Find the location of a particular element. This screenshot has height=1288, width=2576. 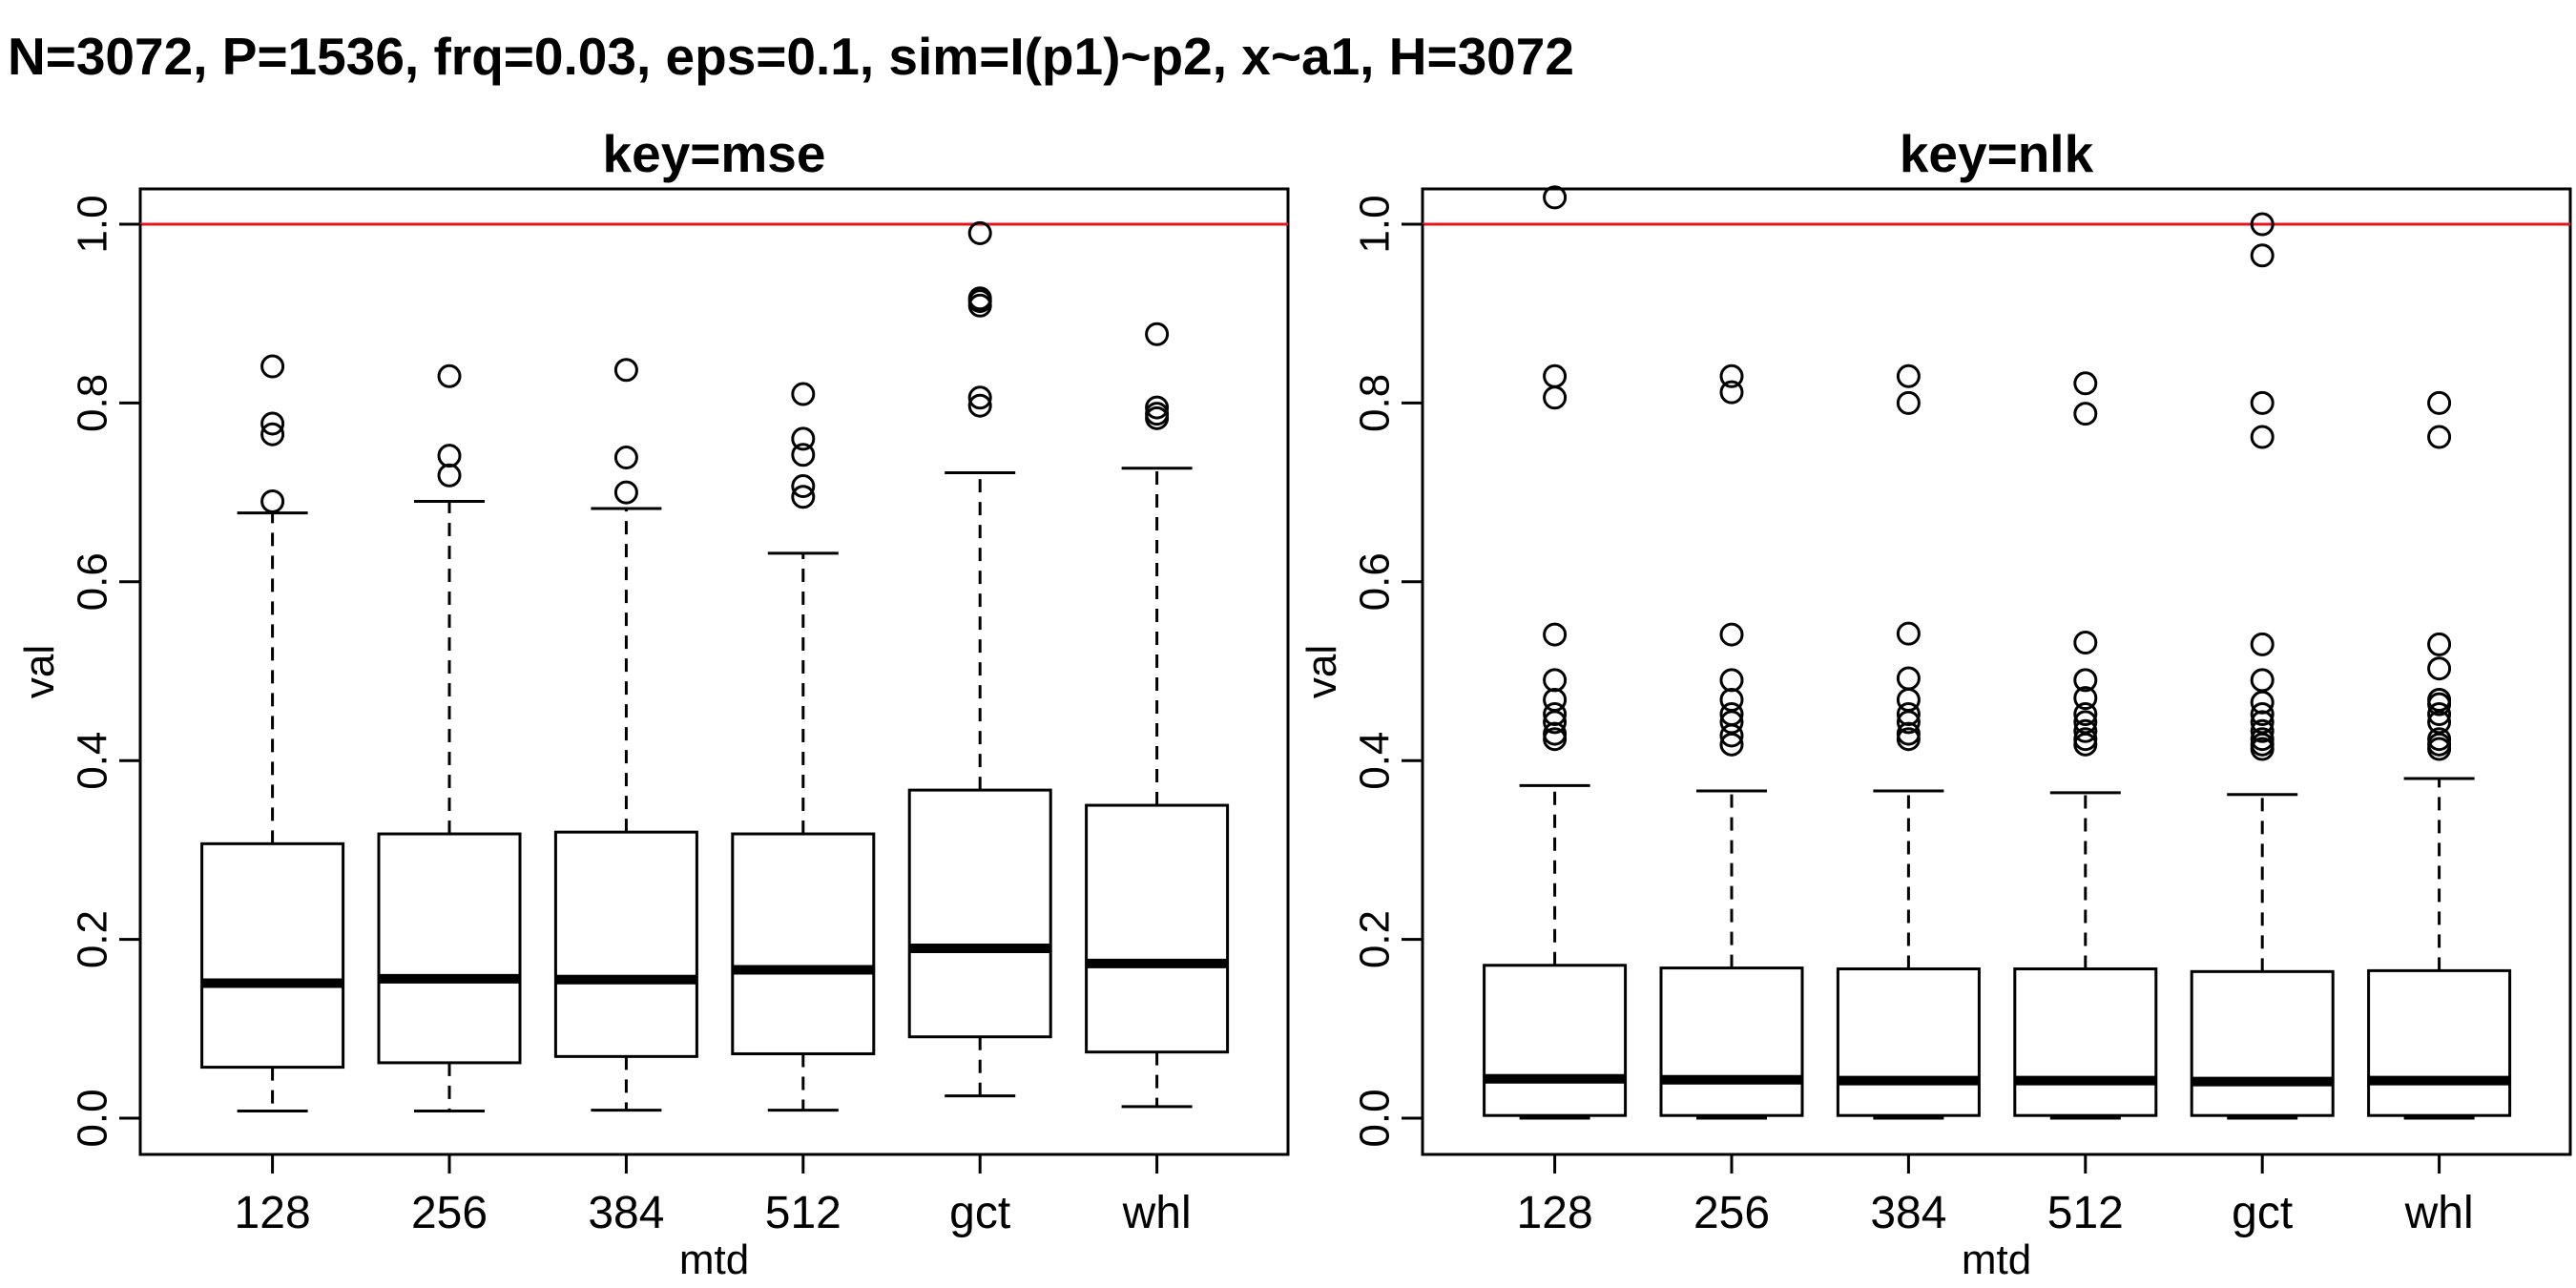

x-axis-label-nlk: mtd is located at coordinates (1996, 1259).